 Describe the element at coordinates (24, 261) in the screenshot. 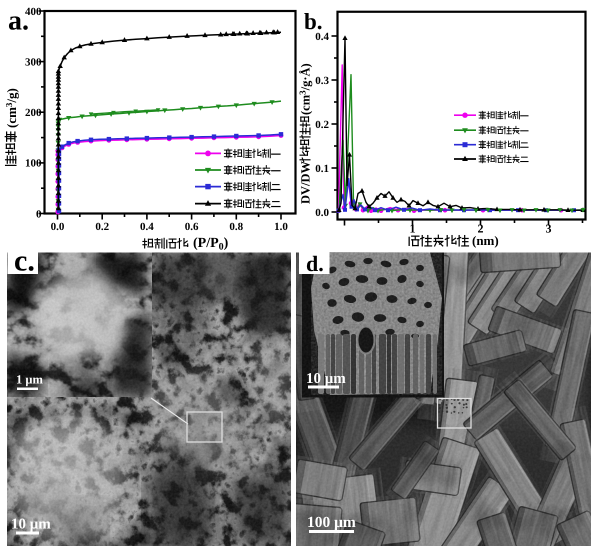

I see `svg-text: c.` at that location.